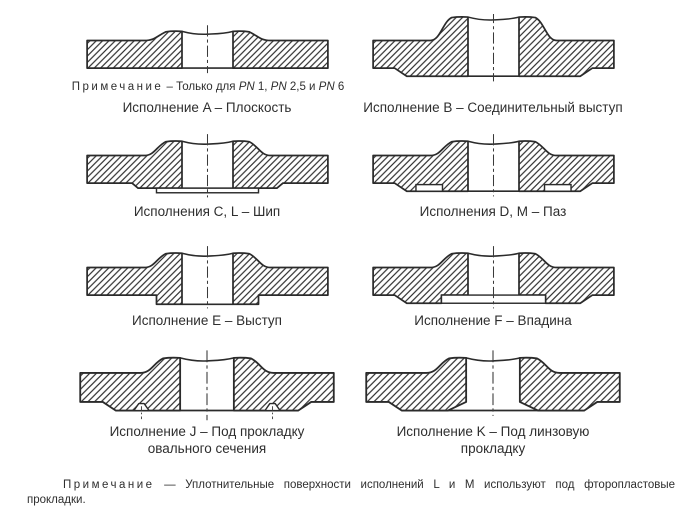 This screenshot has width=700, height=517. I want to click on note-label: Примечание, so click(117, 87).